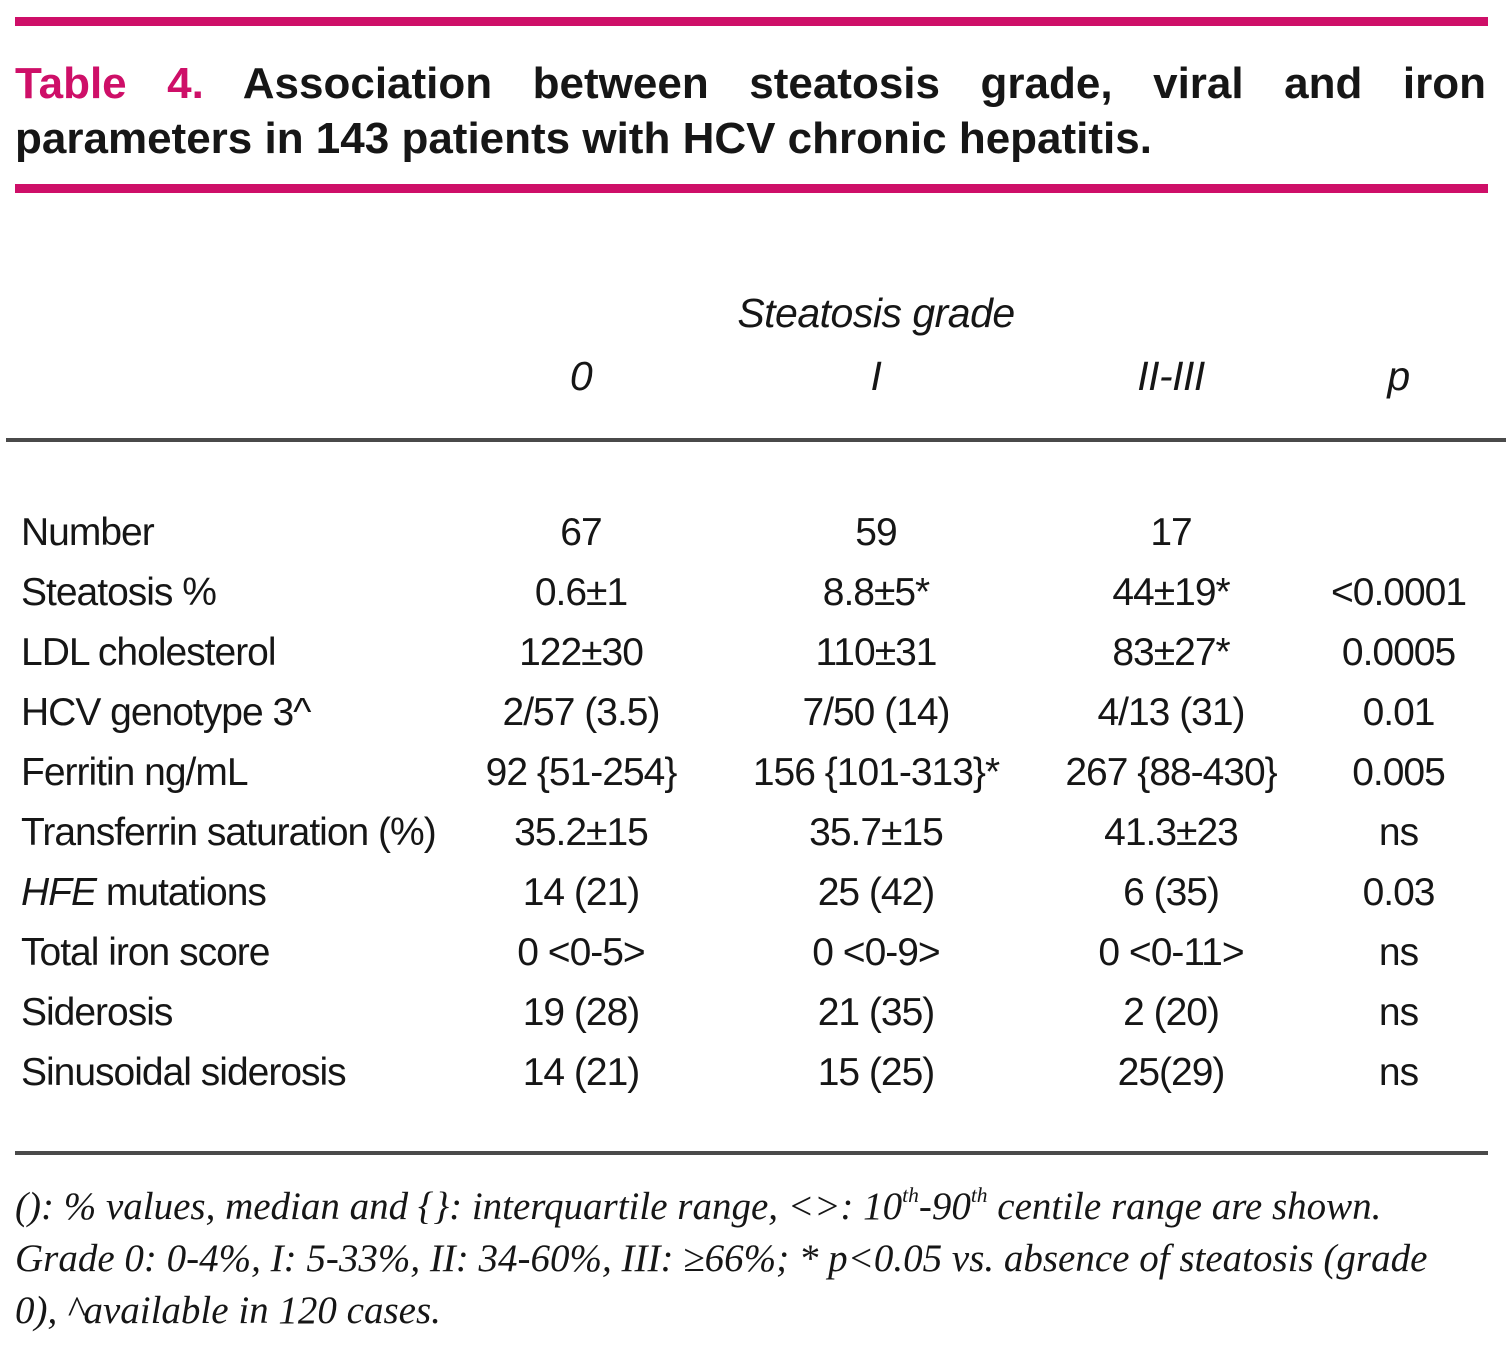 This screenshot has width=1512, height=1352. I want to click on row-label: HFE mutations, so click(144, 892).